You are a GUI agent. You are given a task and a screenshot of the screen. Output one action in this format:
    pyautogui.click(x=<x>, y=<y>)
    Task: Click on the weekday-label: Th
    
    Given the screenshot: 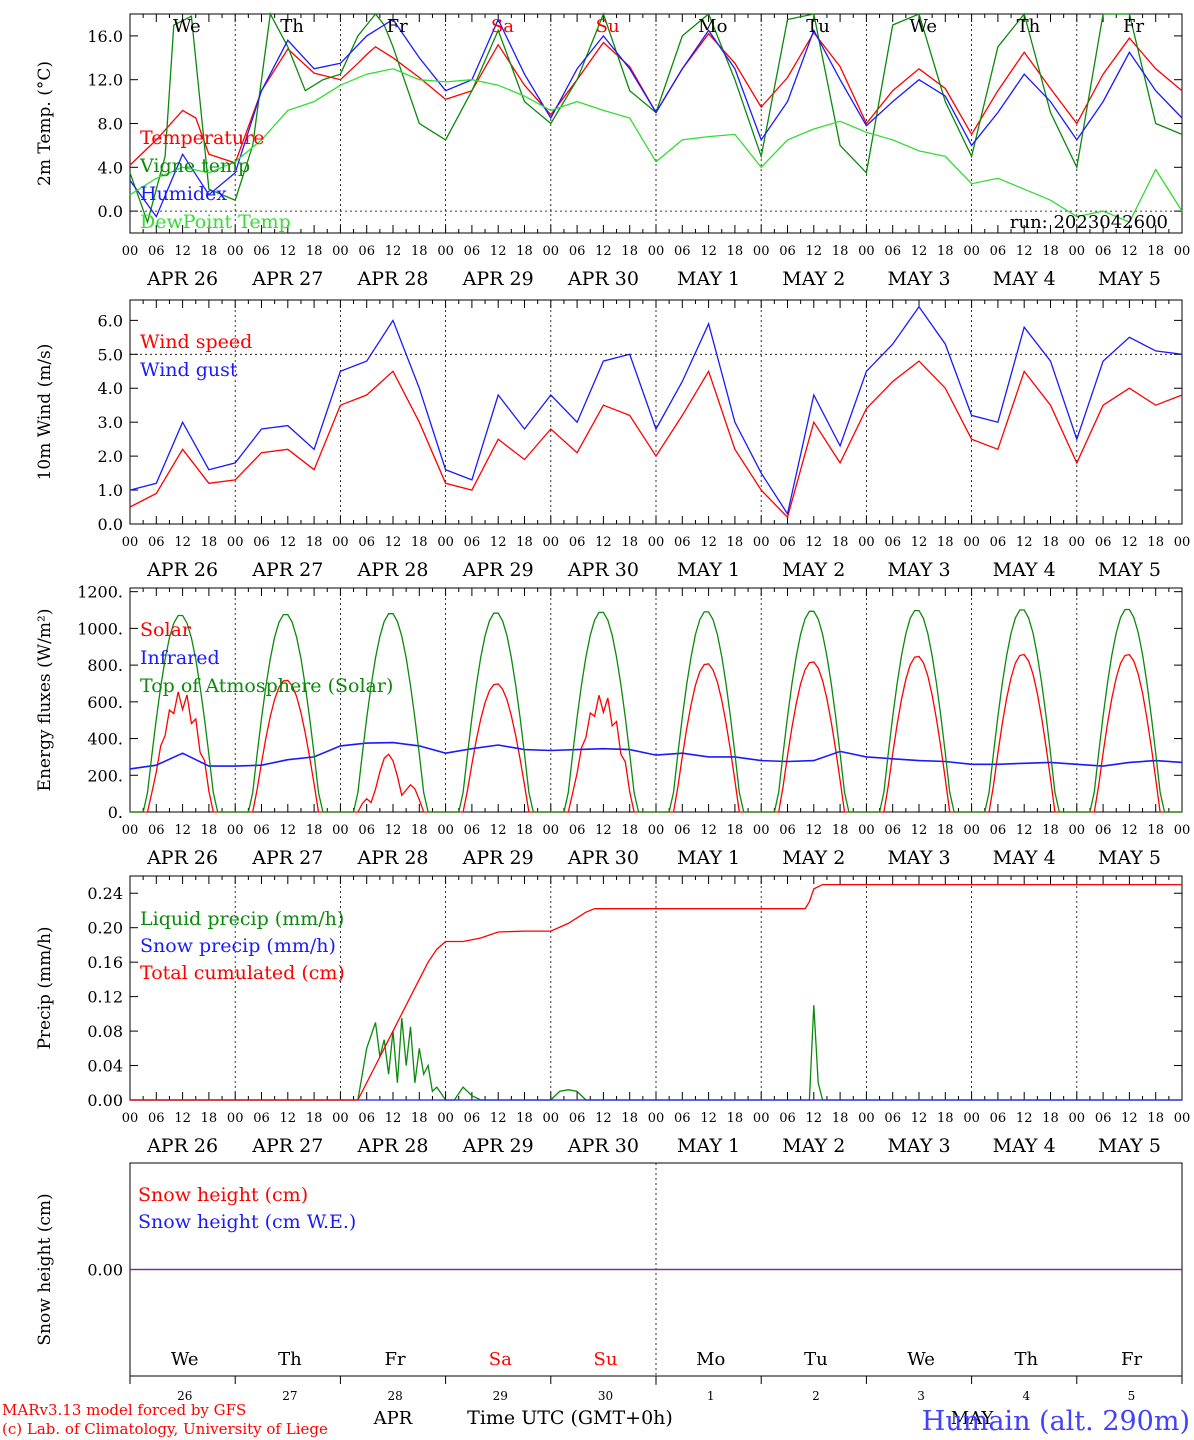 What is the action you would take?
    pyautogui.click(x=1029, y=26)
    